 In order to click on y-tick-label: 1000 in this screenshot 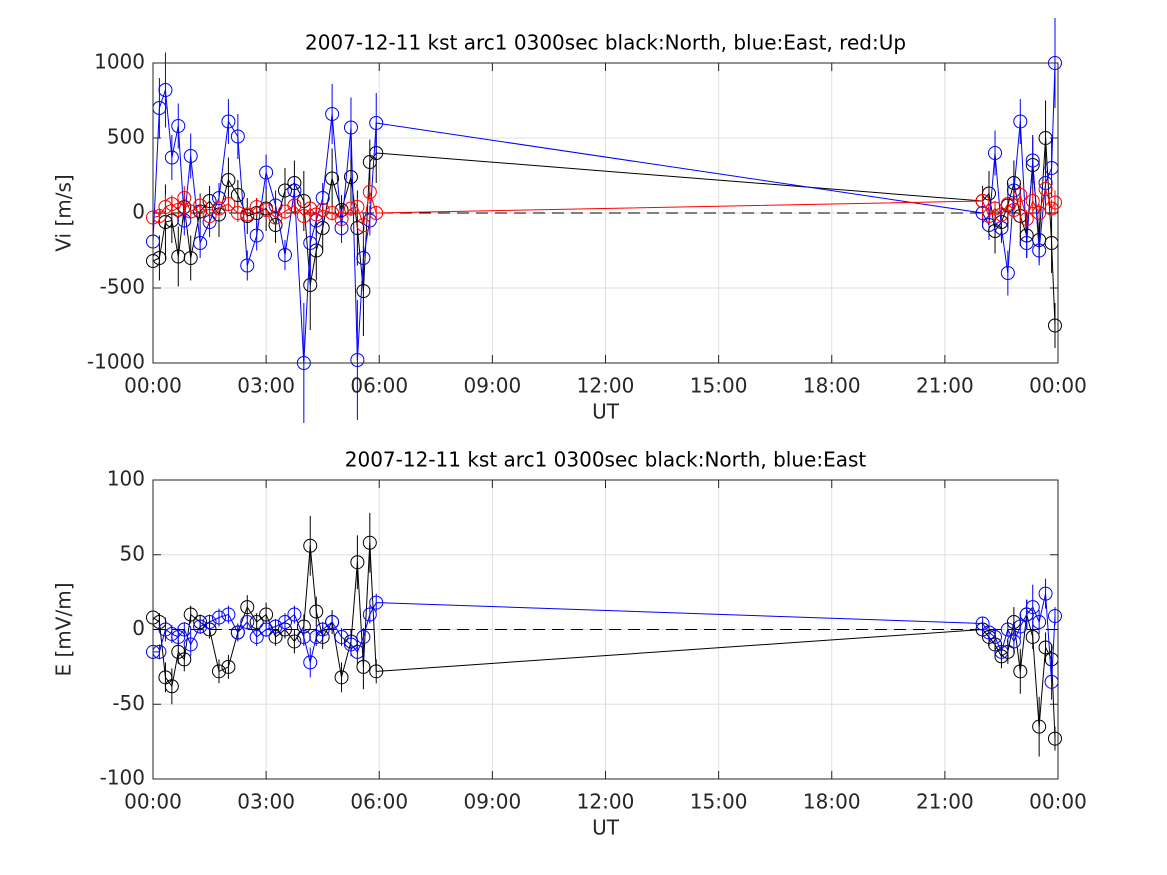, I will do `click(119, 62)`.